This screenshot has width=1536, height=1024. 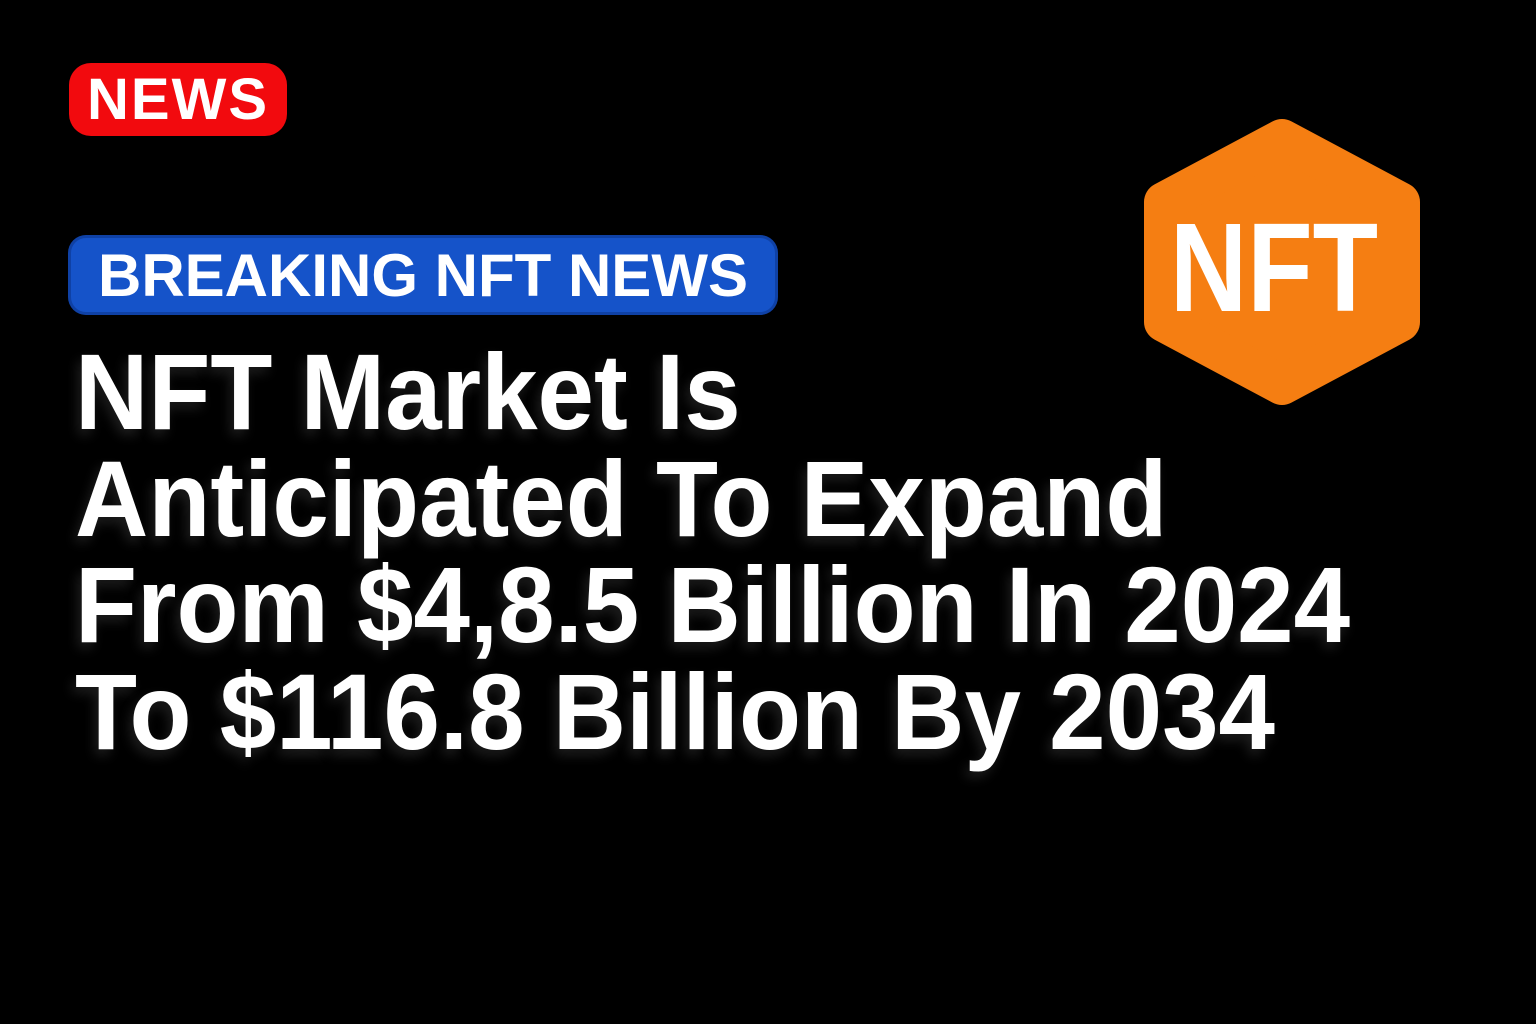 What do you see at coordinates (675, 711) in the screenshot?
I see `headline-line-4: To $116.8 Billion By 2034` at bounding box center [675, 711].